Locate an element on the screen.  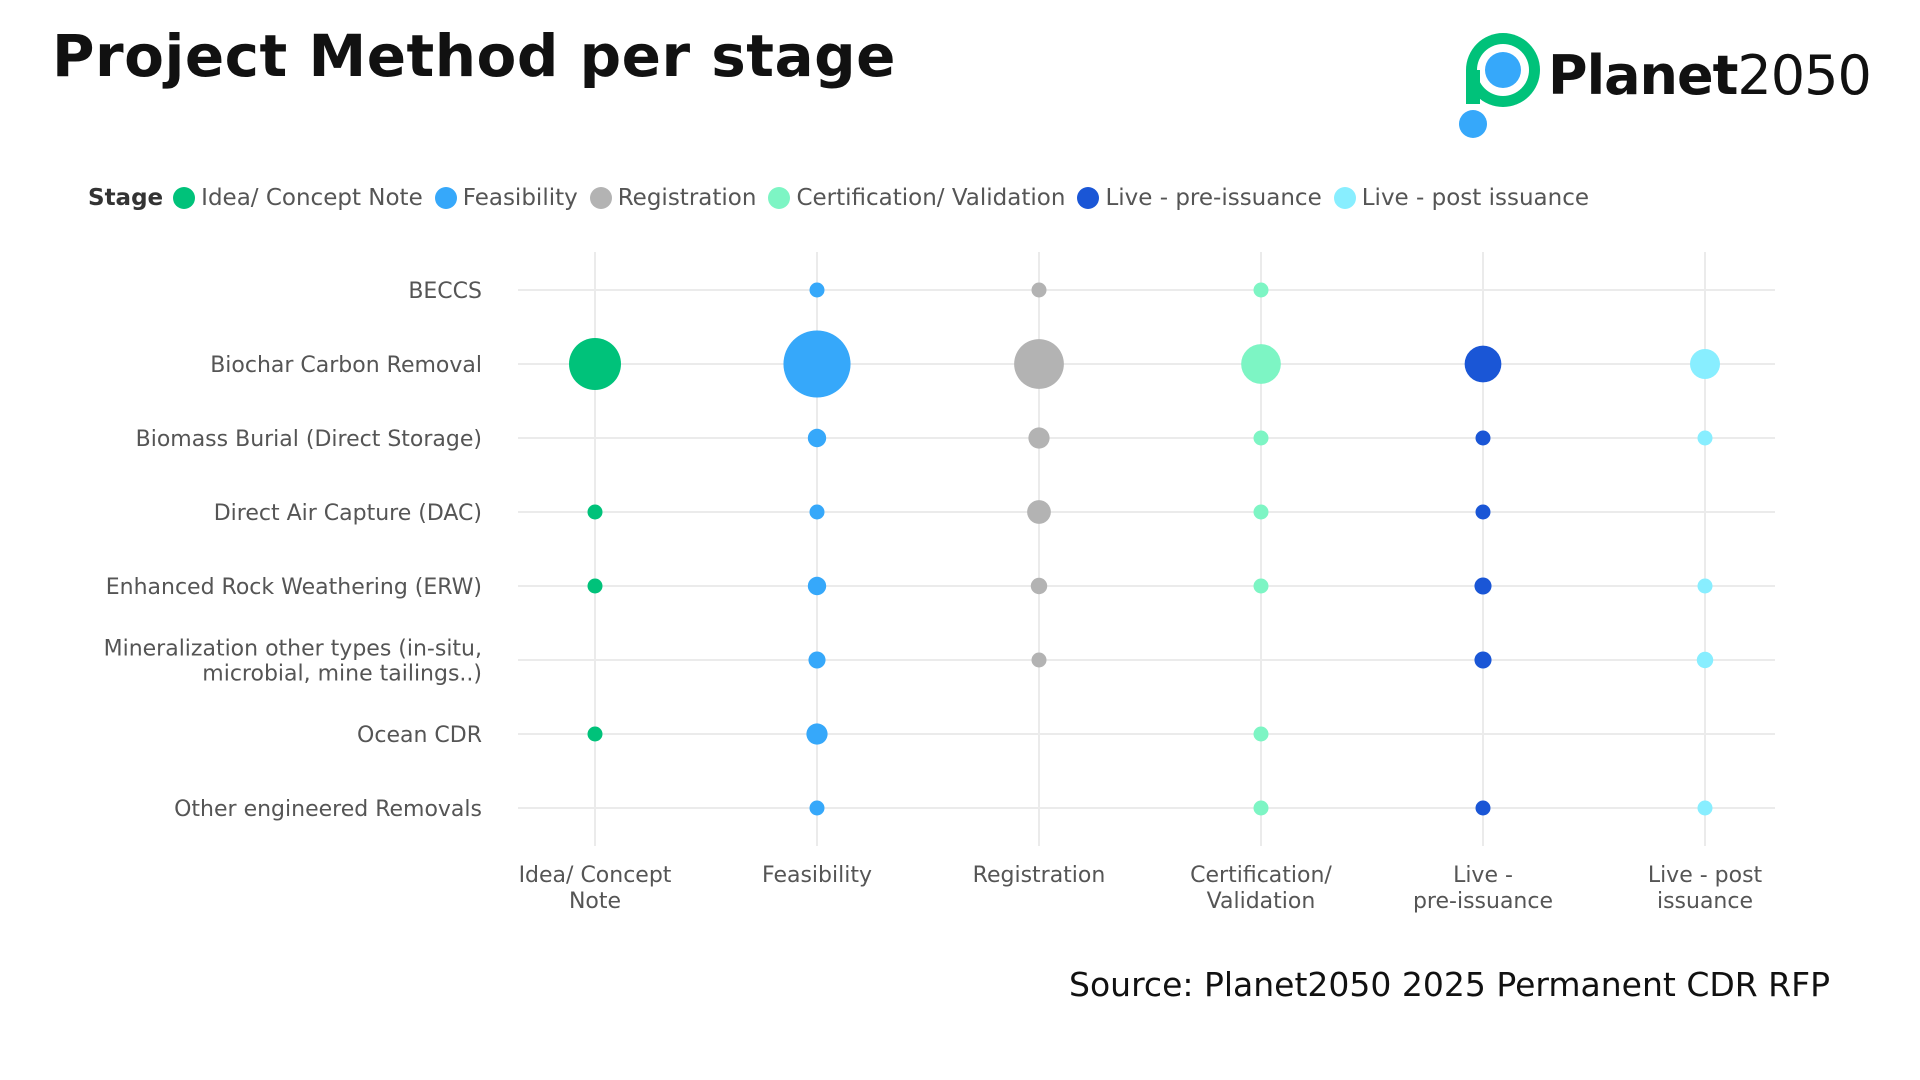
legend-title: Stage is located at coordinates (126, 198).